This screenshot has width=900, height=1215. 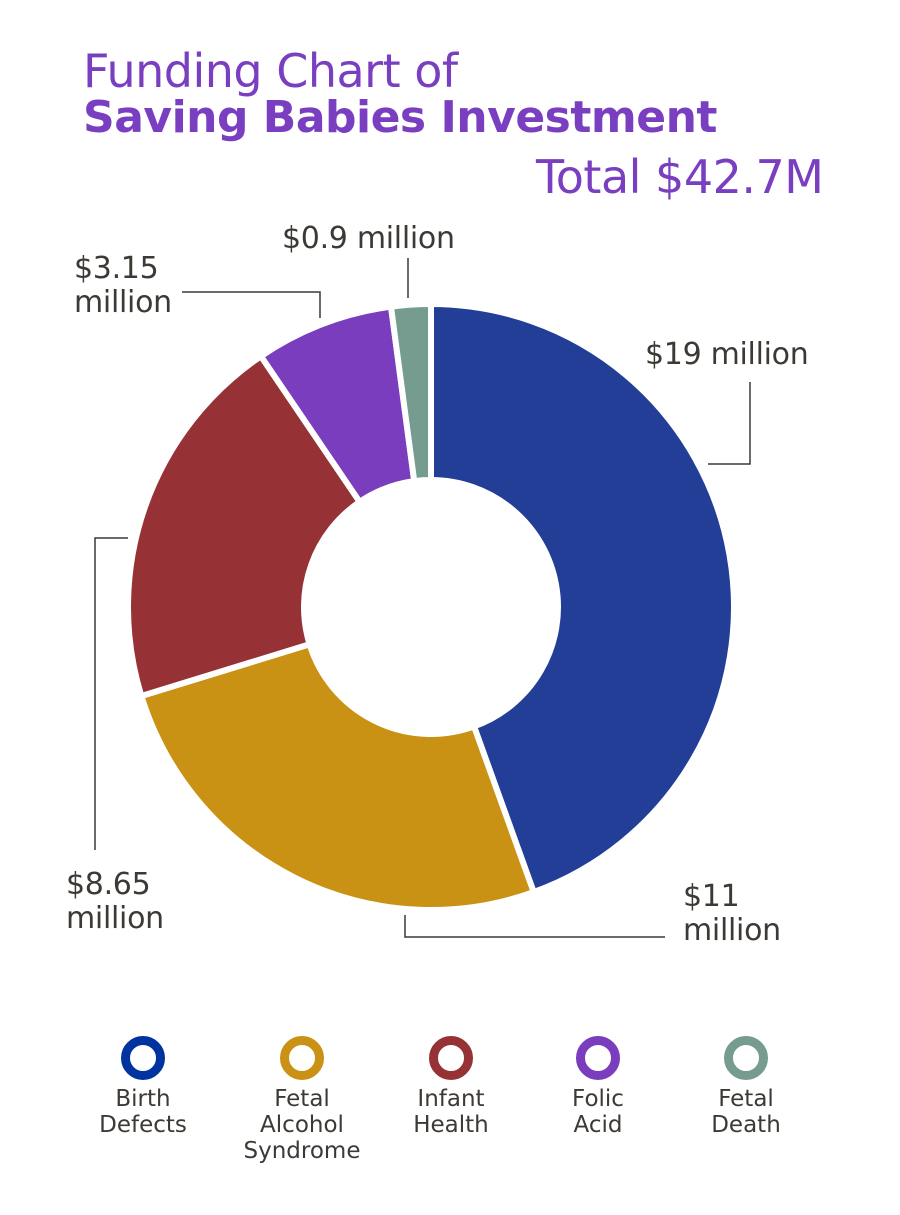 What do you see at coordinates (400, 117) in the screenshot?
I see `chart-subtitle: Saving Babies Investment` at bounding box center [400, 117].